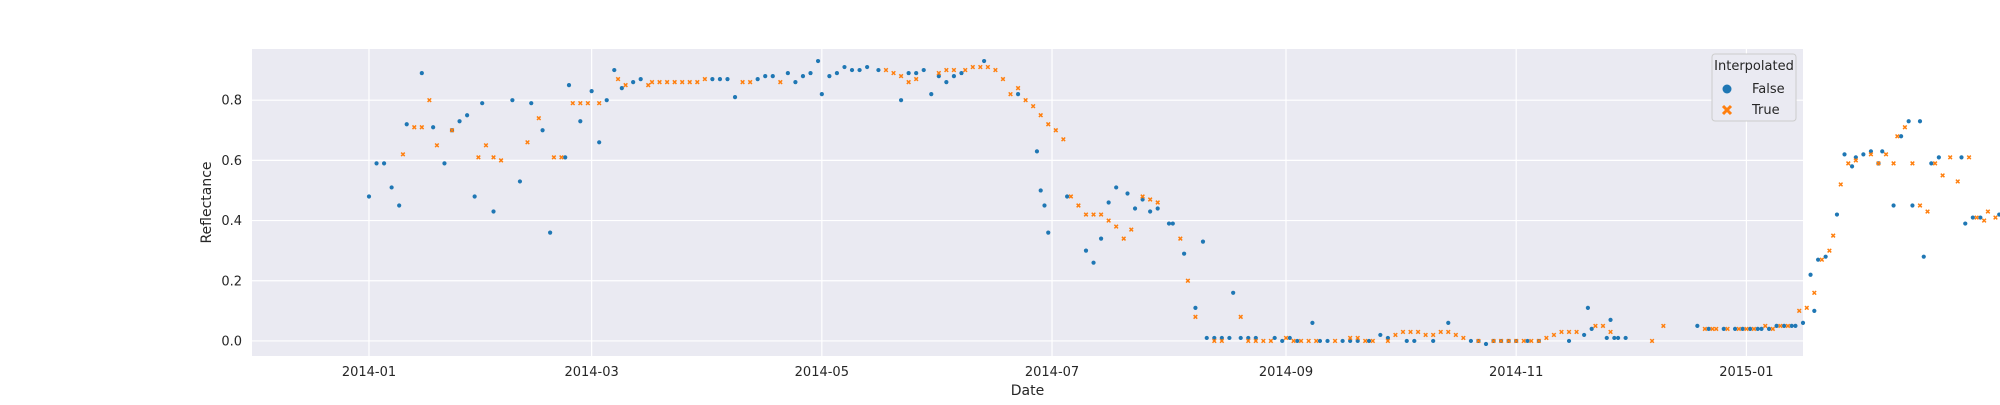 The image size is (2000, 405). I want to click on x-tick-label: 2014-01, so click(369, 372).